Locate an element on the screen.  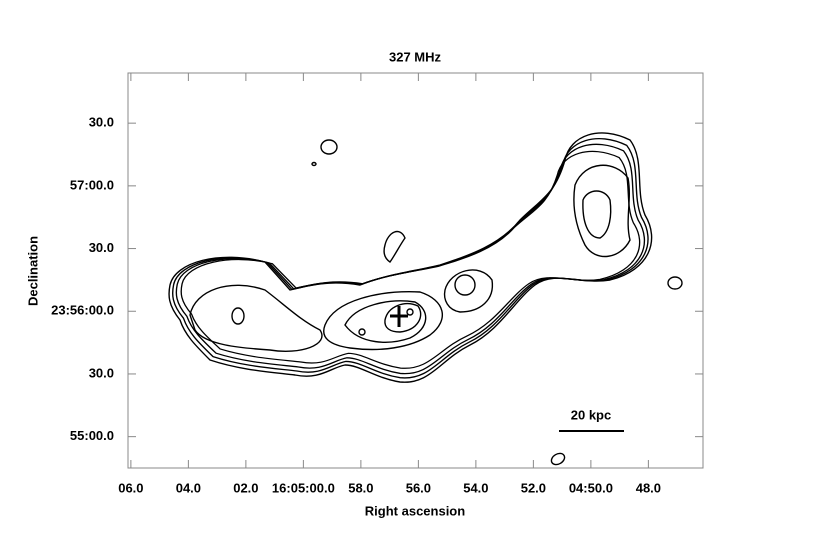
x-tick-label: 56.0 is located at coordinates (418, 487).